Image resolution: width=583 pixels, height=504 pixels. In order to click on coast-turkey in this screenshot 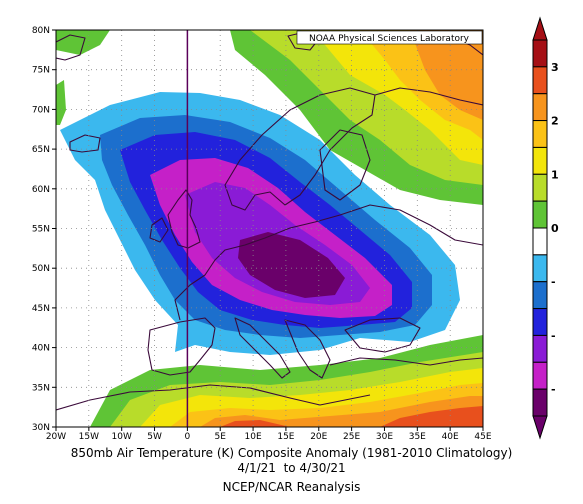, I will do `click(406, 361)`.